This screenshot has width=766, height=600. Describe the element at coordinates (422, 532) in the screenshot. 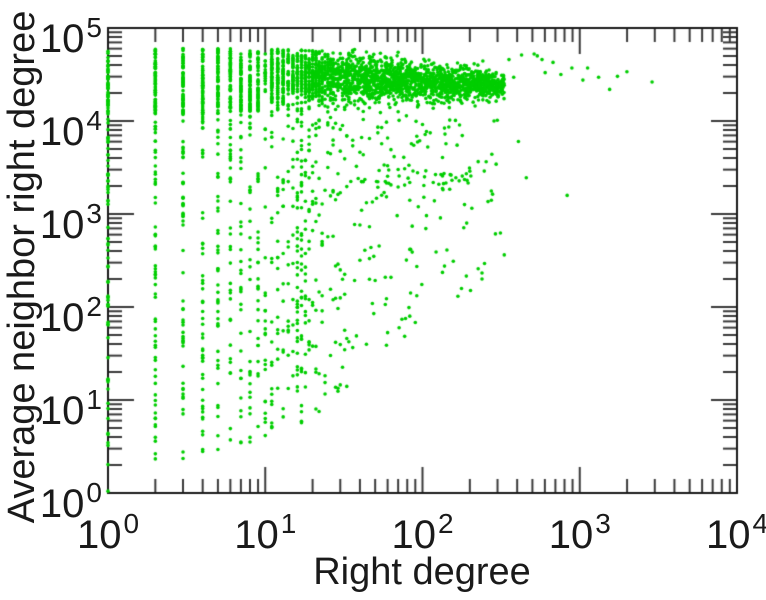

I see `x-tick-label-1e2: 10²` at that location.